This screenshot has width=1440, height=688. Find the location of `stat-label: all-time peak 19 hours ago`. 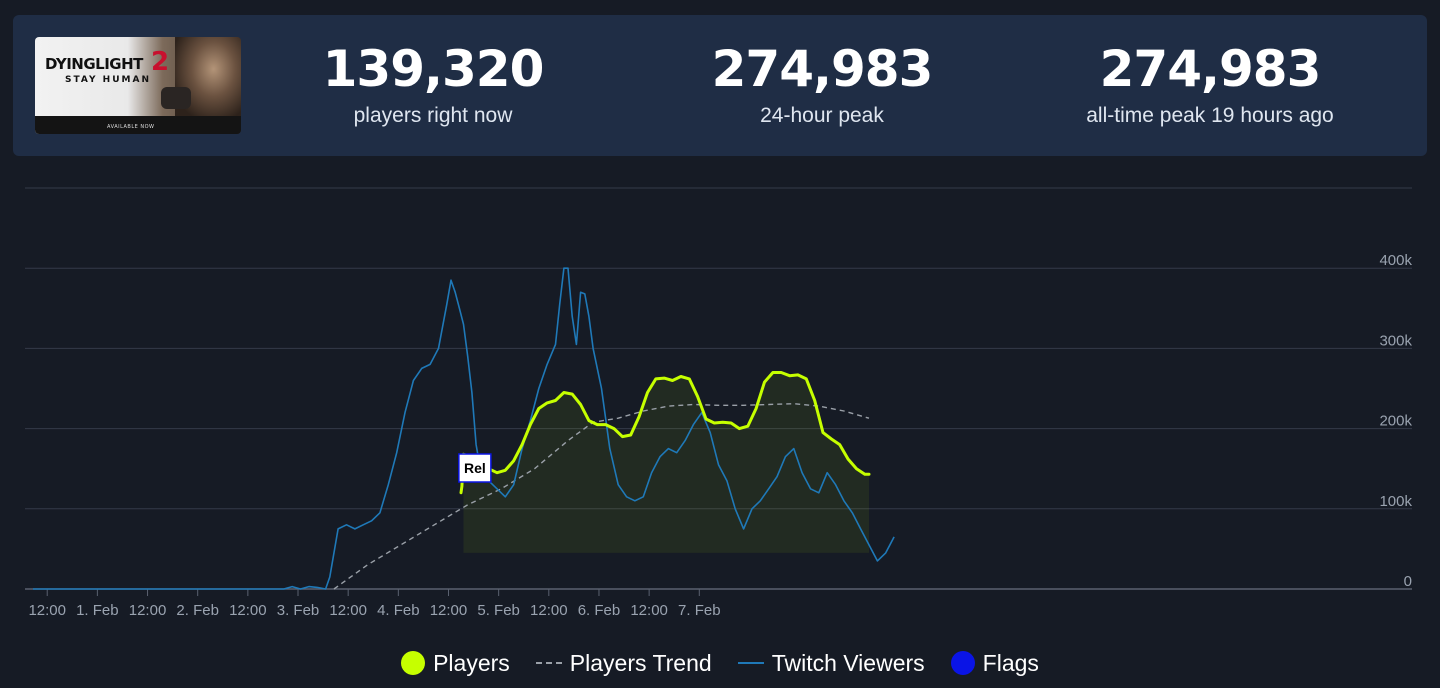

stat-label: all-time peak 19 hours ago is located at coordinates (1210, 115).